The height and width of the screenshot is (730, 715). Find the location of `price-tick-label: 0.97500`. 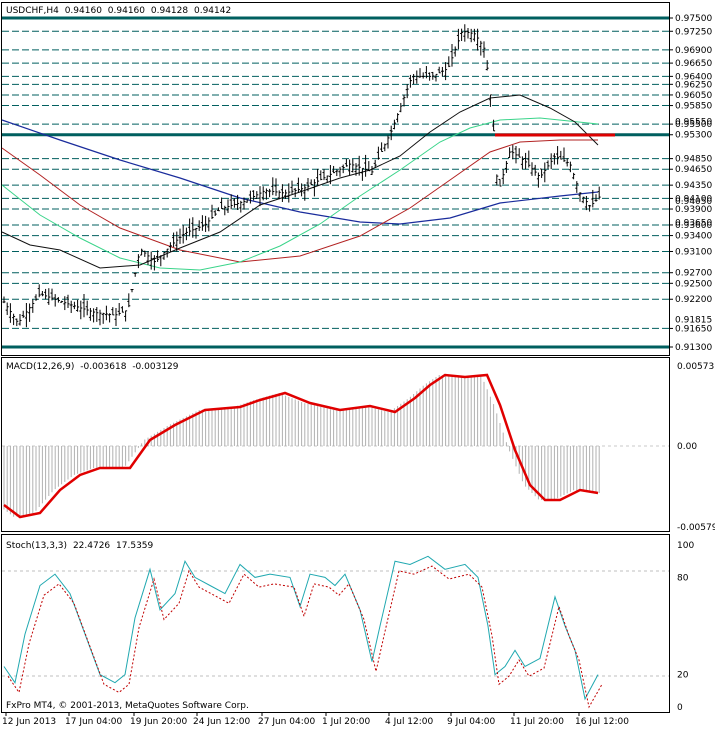

price-tick-label: 0.97500 is located at coordinates (693, 19).